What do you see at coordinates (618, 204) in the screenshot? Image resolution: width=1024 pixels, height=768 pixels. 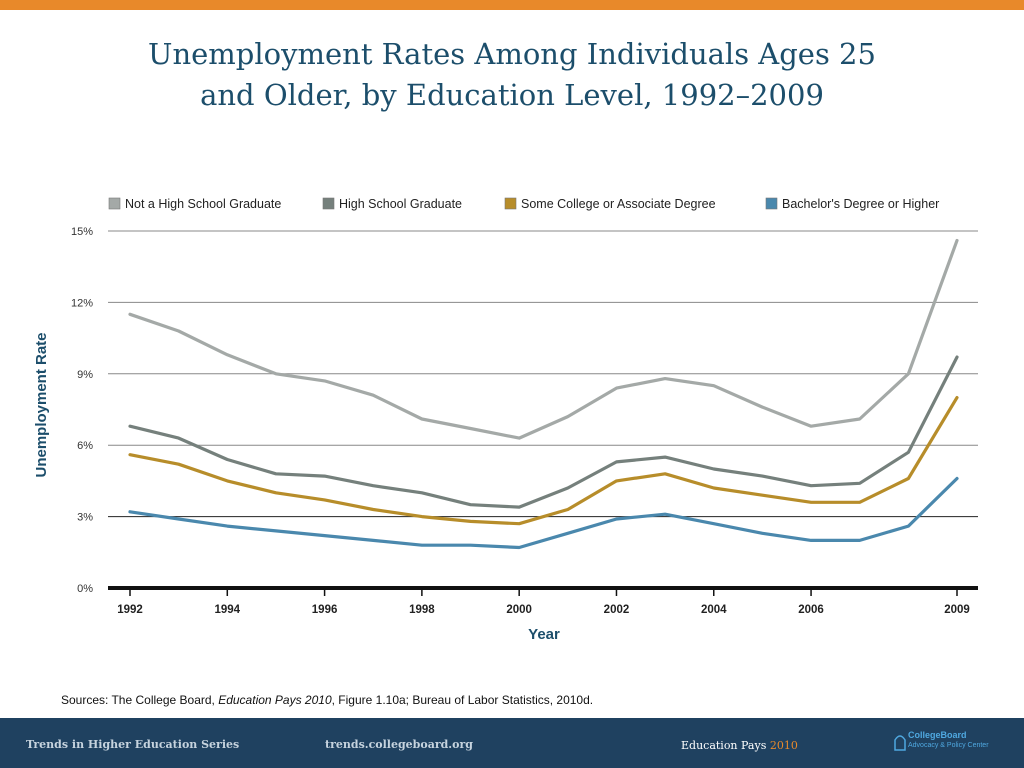 I see `legend-label-2: Some College or Associate Degree` at bounding box center [618, 204].